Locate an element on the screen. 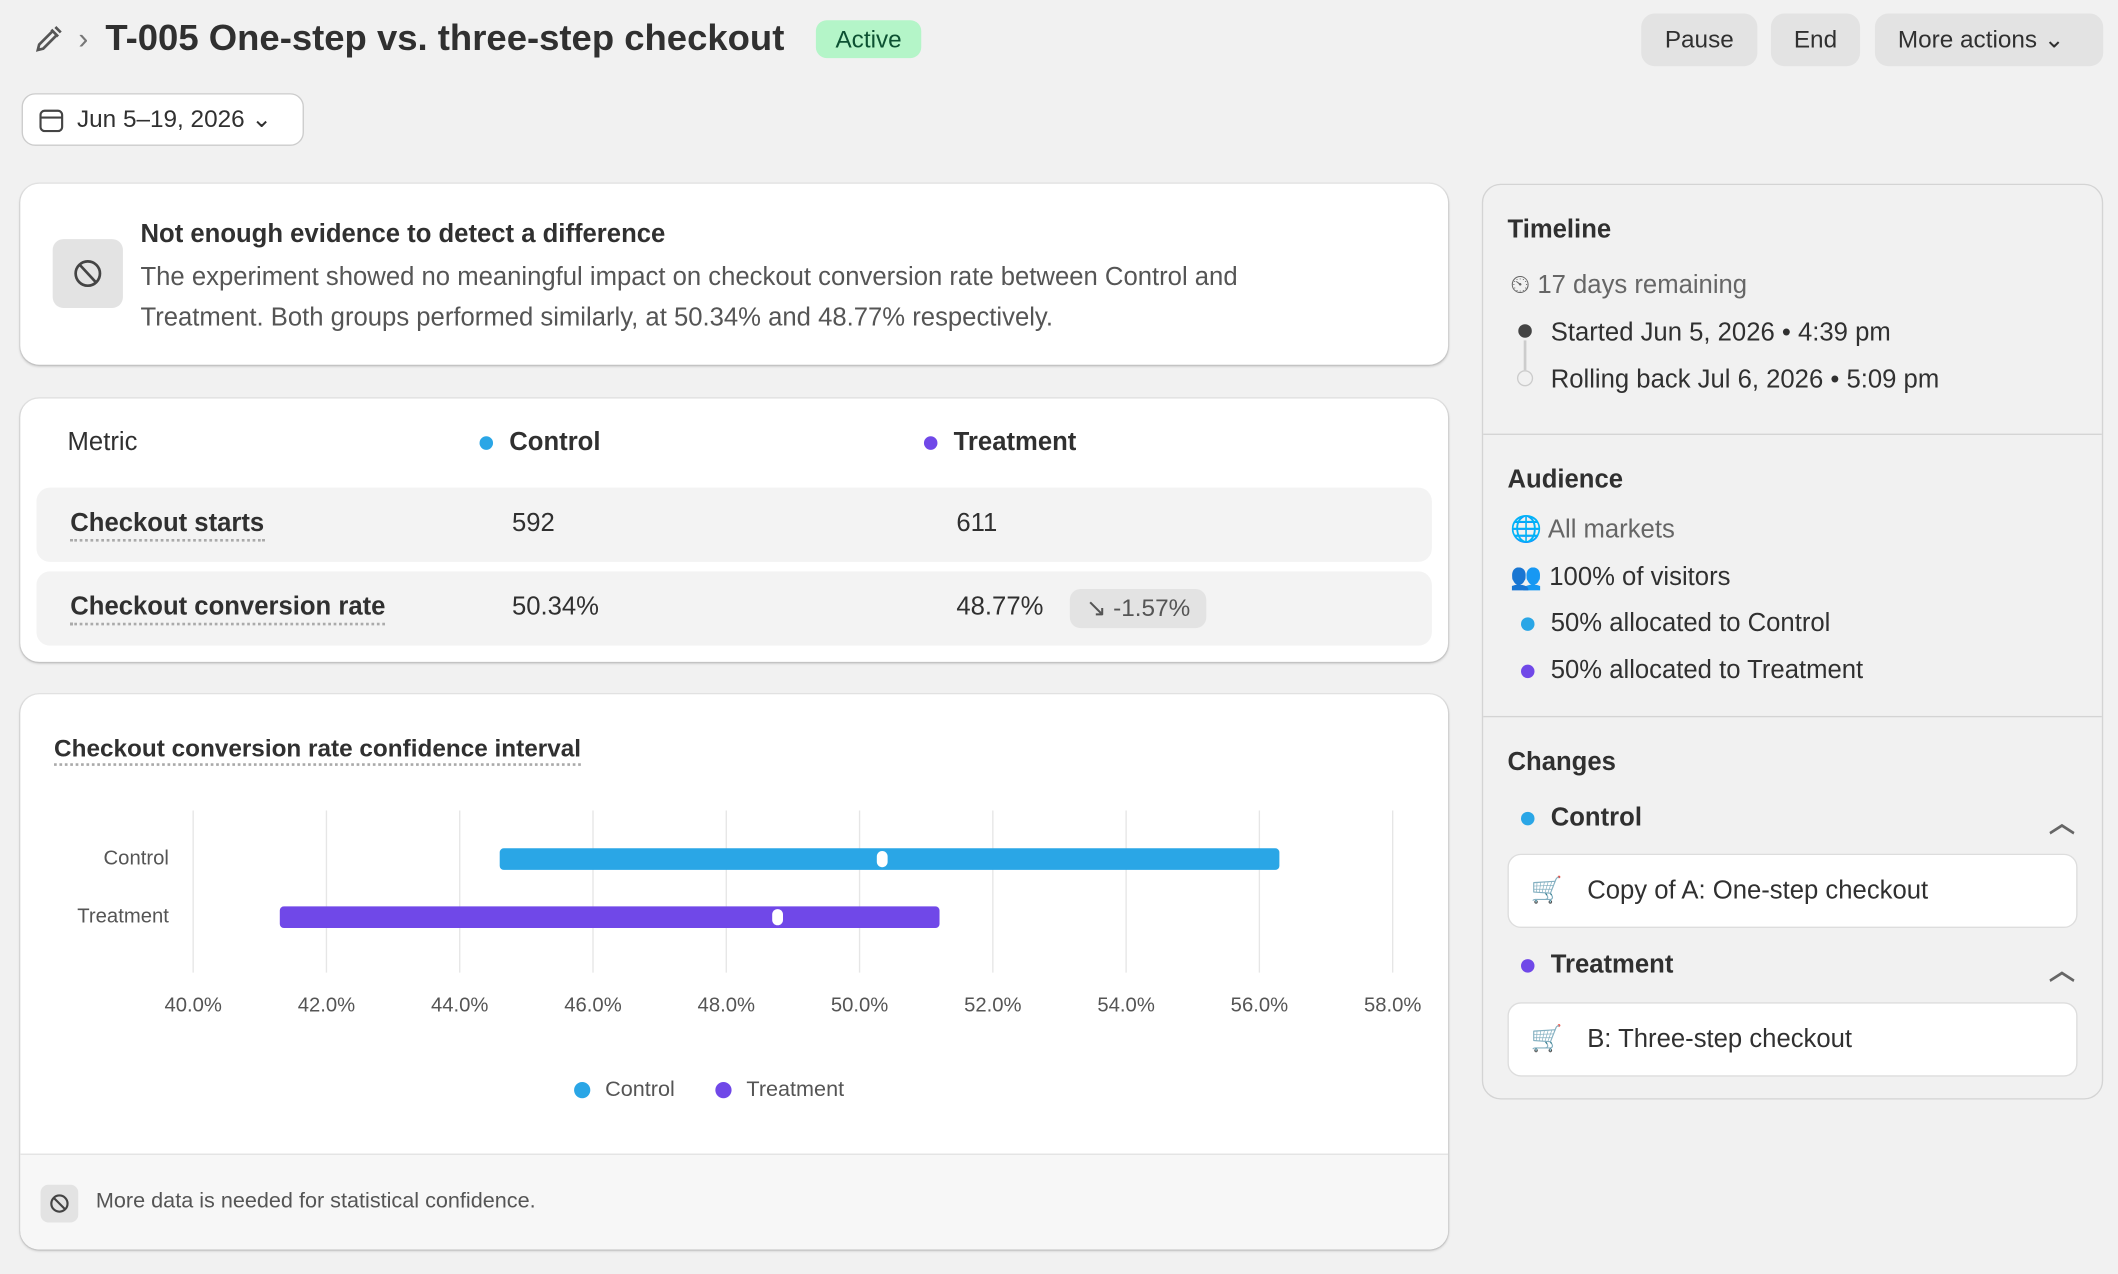 This screenshot has height=1274, width=2118. group-name: Treatment is located at coordinates (1612, 965).